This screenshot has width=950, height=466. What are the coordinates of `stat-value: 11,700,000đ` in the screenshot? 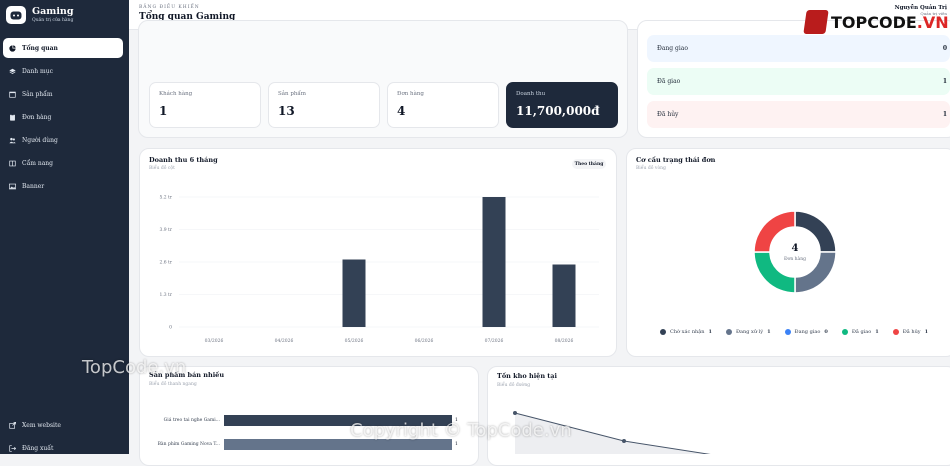 It's located at (558, 111).